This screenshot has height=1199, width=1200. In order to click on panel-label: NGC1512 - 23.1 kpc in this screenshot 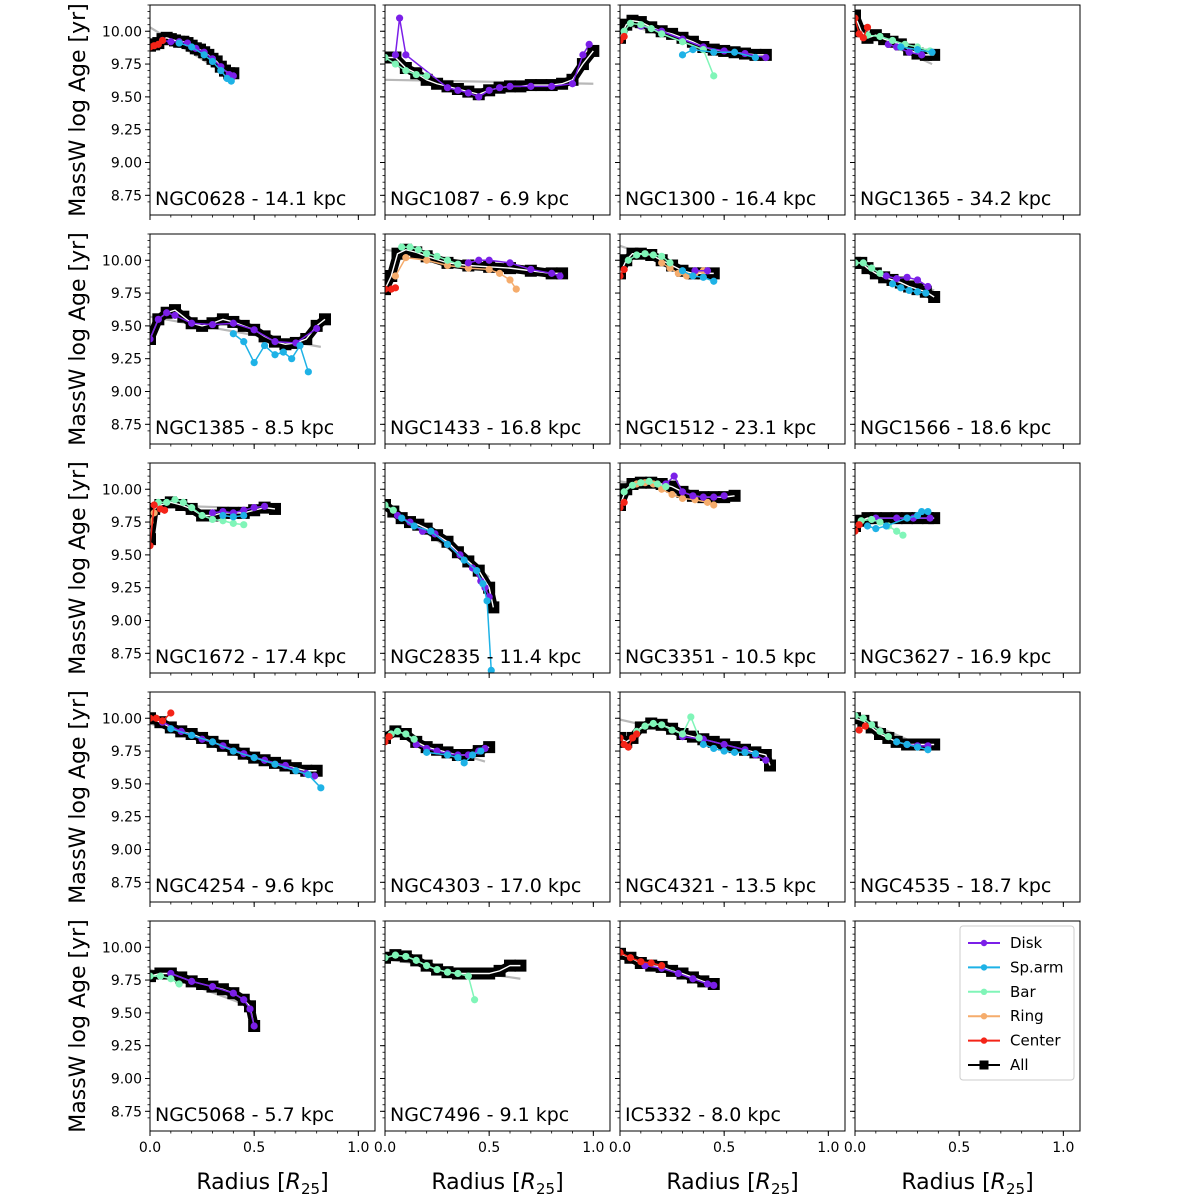, I will do `click(720, 428)`.